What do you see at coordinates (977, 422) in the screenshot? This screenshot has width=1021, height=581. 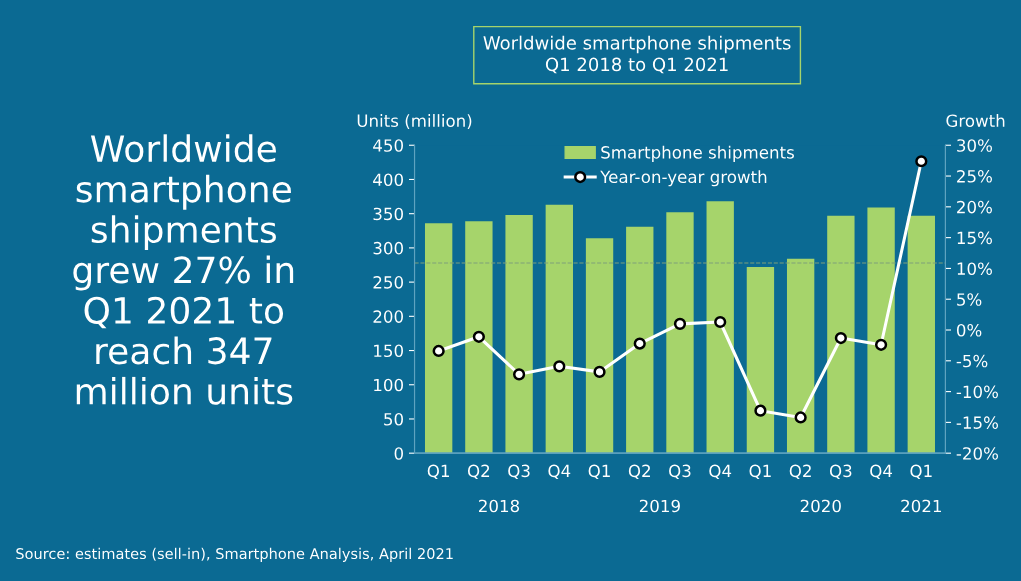 I see `y2-tick-label: -15%` at bounding box center [977, 422].